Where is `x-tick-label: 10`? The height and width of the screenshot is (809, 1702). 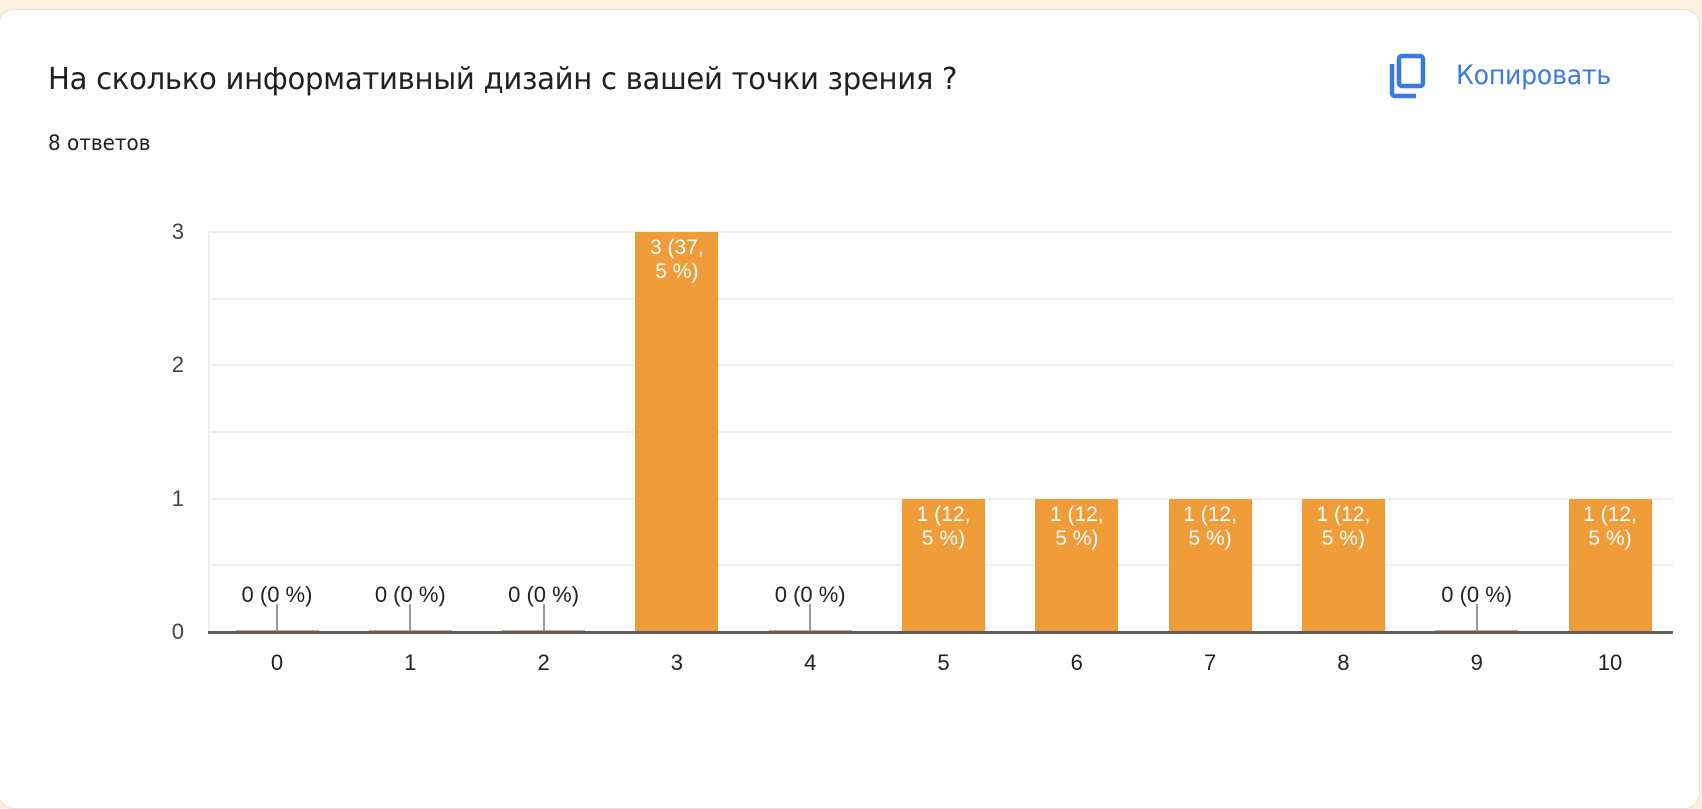 x-tick-label: 10 is located at coordinates (1610, 662).